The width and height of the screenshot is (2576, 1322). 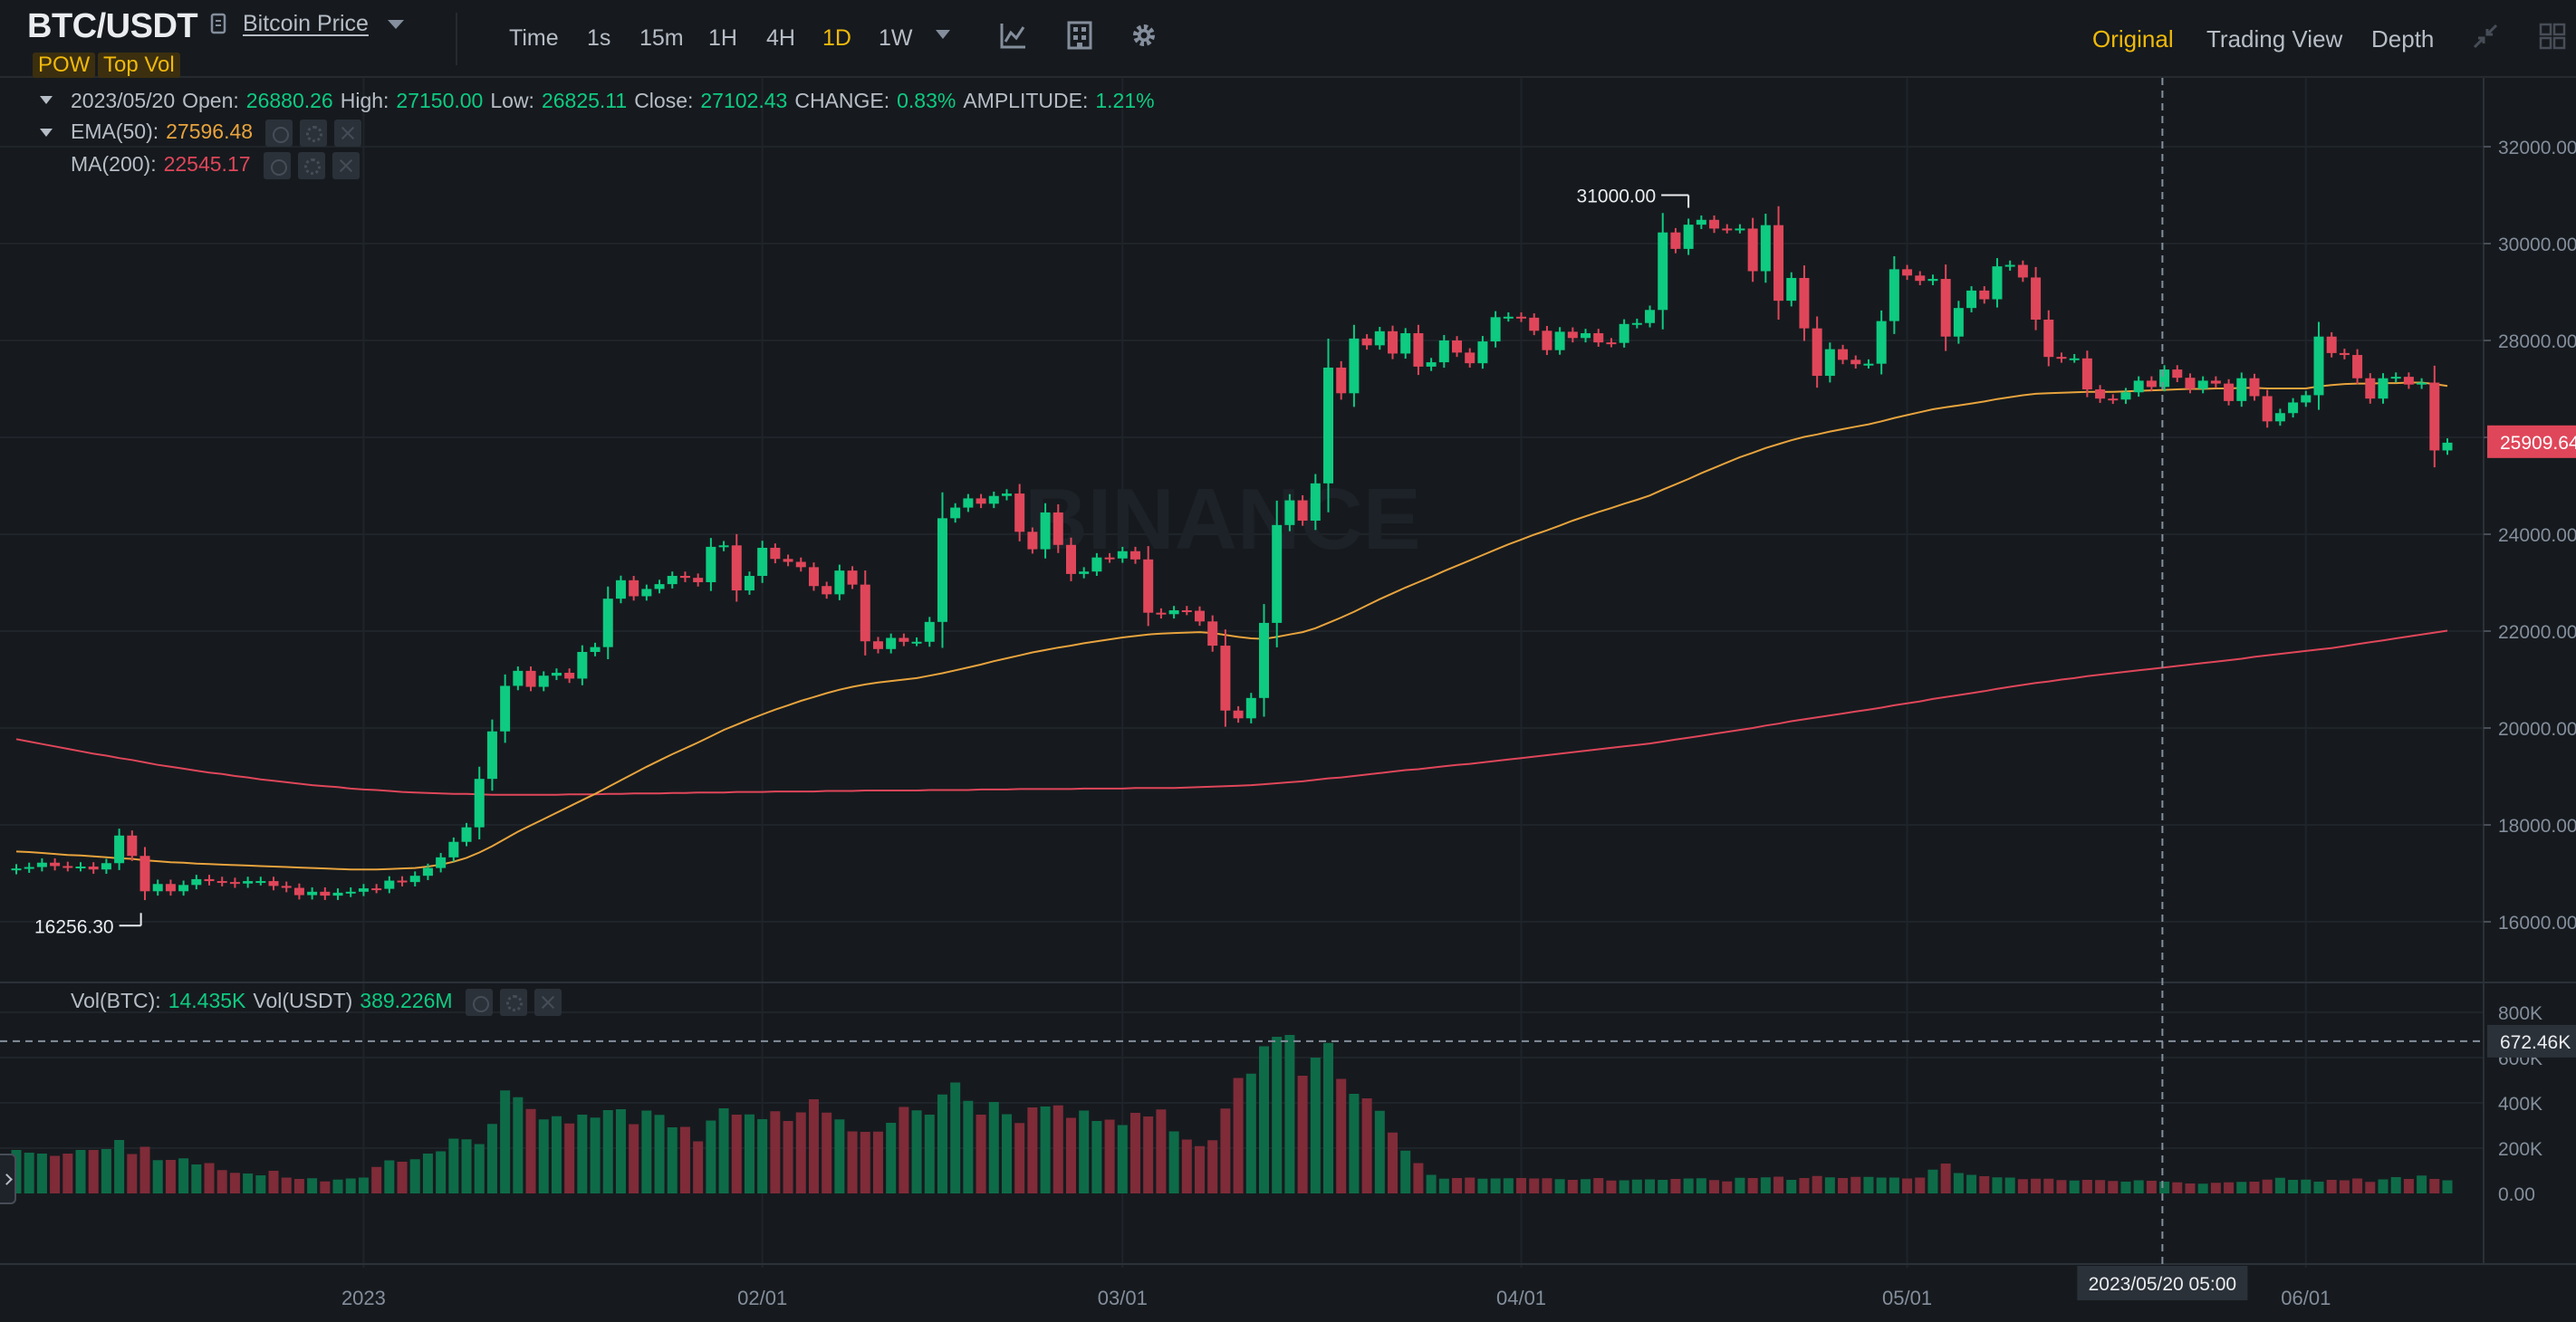 What do you see at coordinates (661, 38) in the screenshot?
I see `interval-15m: 15m` at bounding box center [661, 38].